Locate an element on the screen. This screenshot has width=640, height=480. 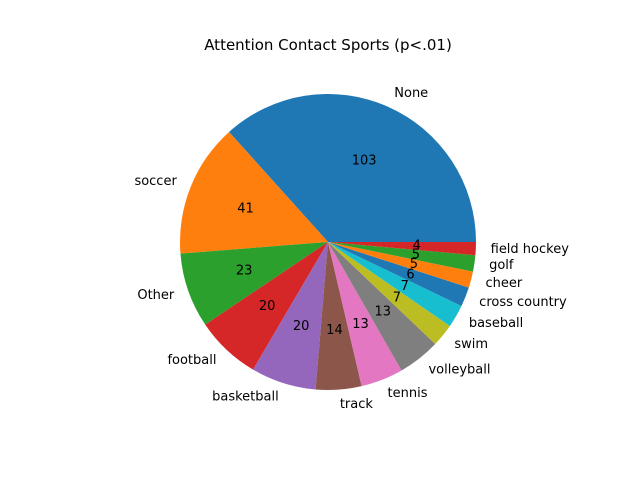
pie-slice-swim is located at coordinates (389, 293).